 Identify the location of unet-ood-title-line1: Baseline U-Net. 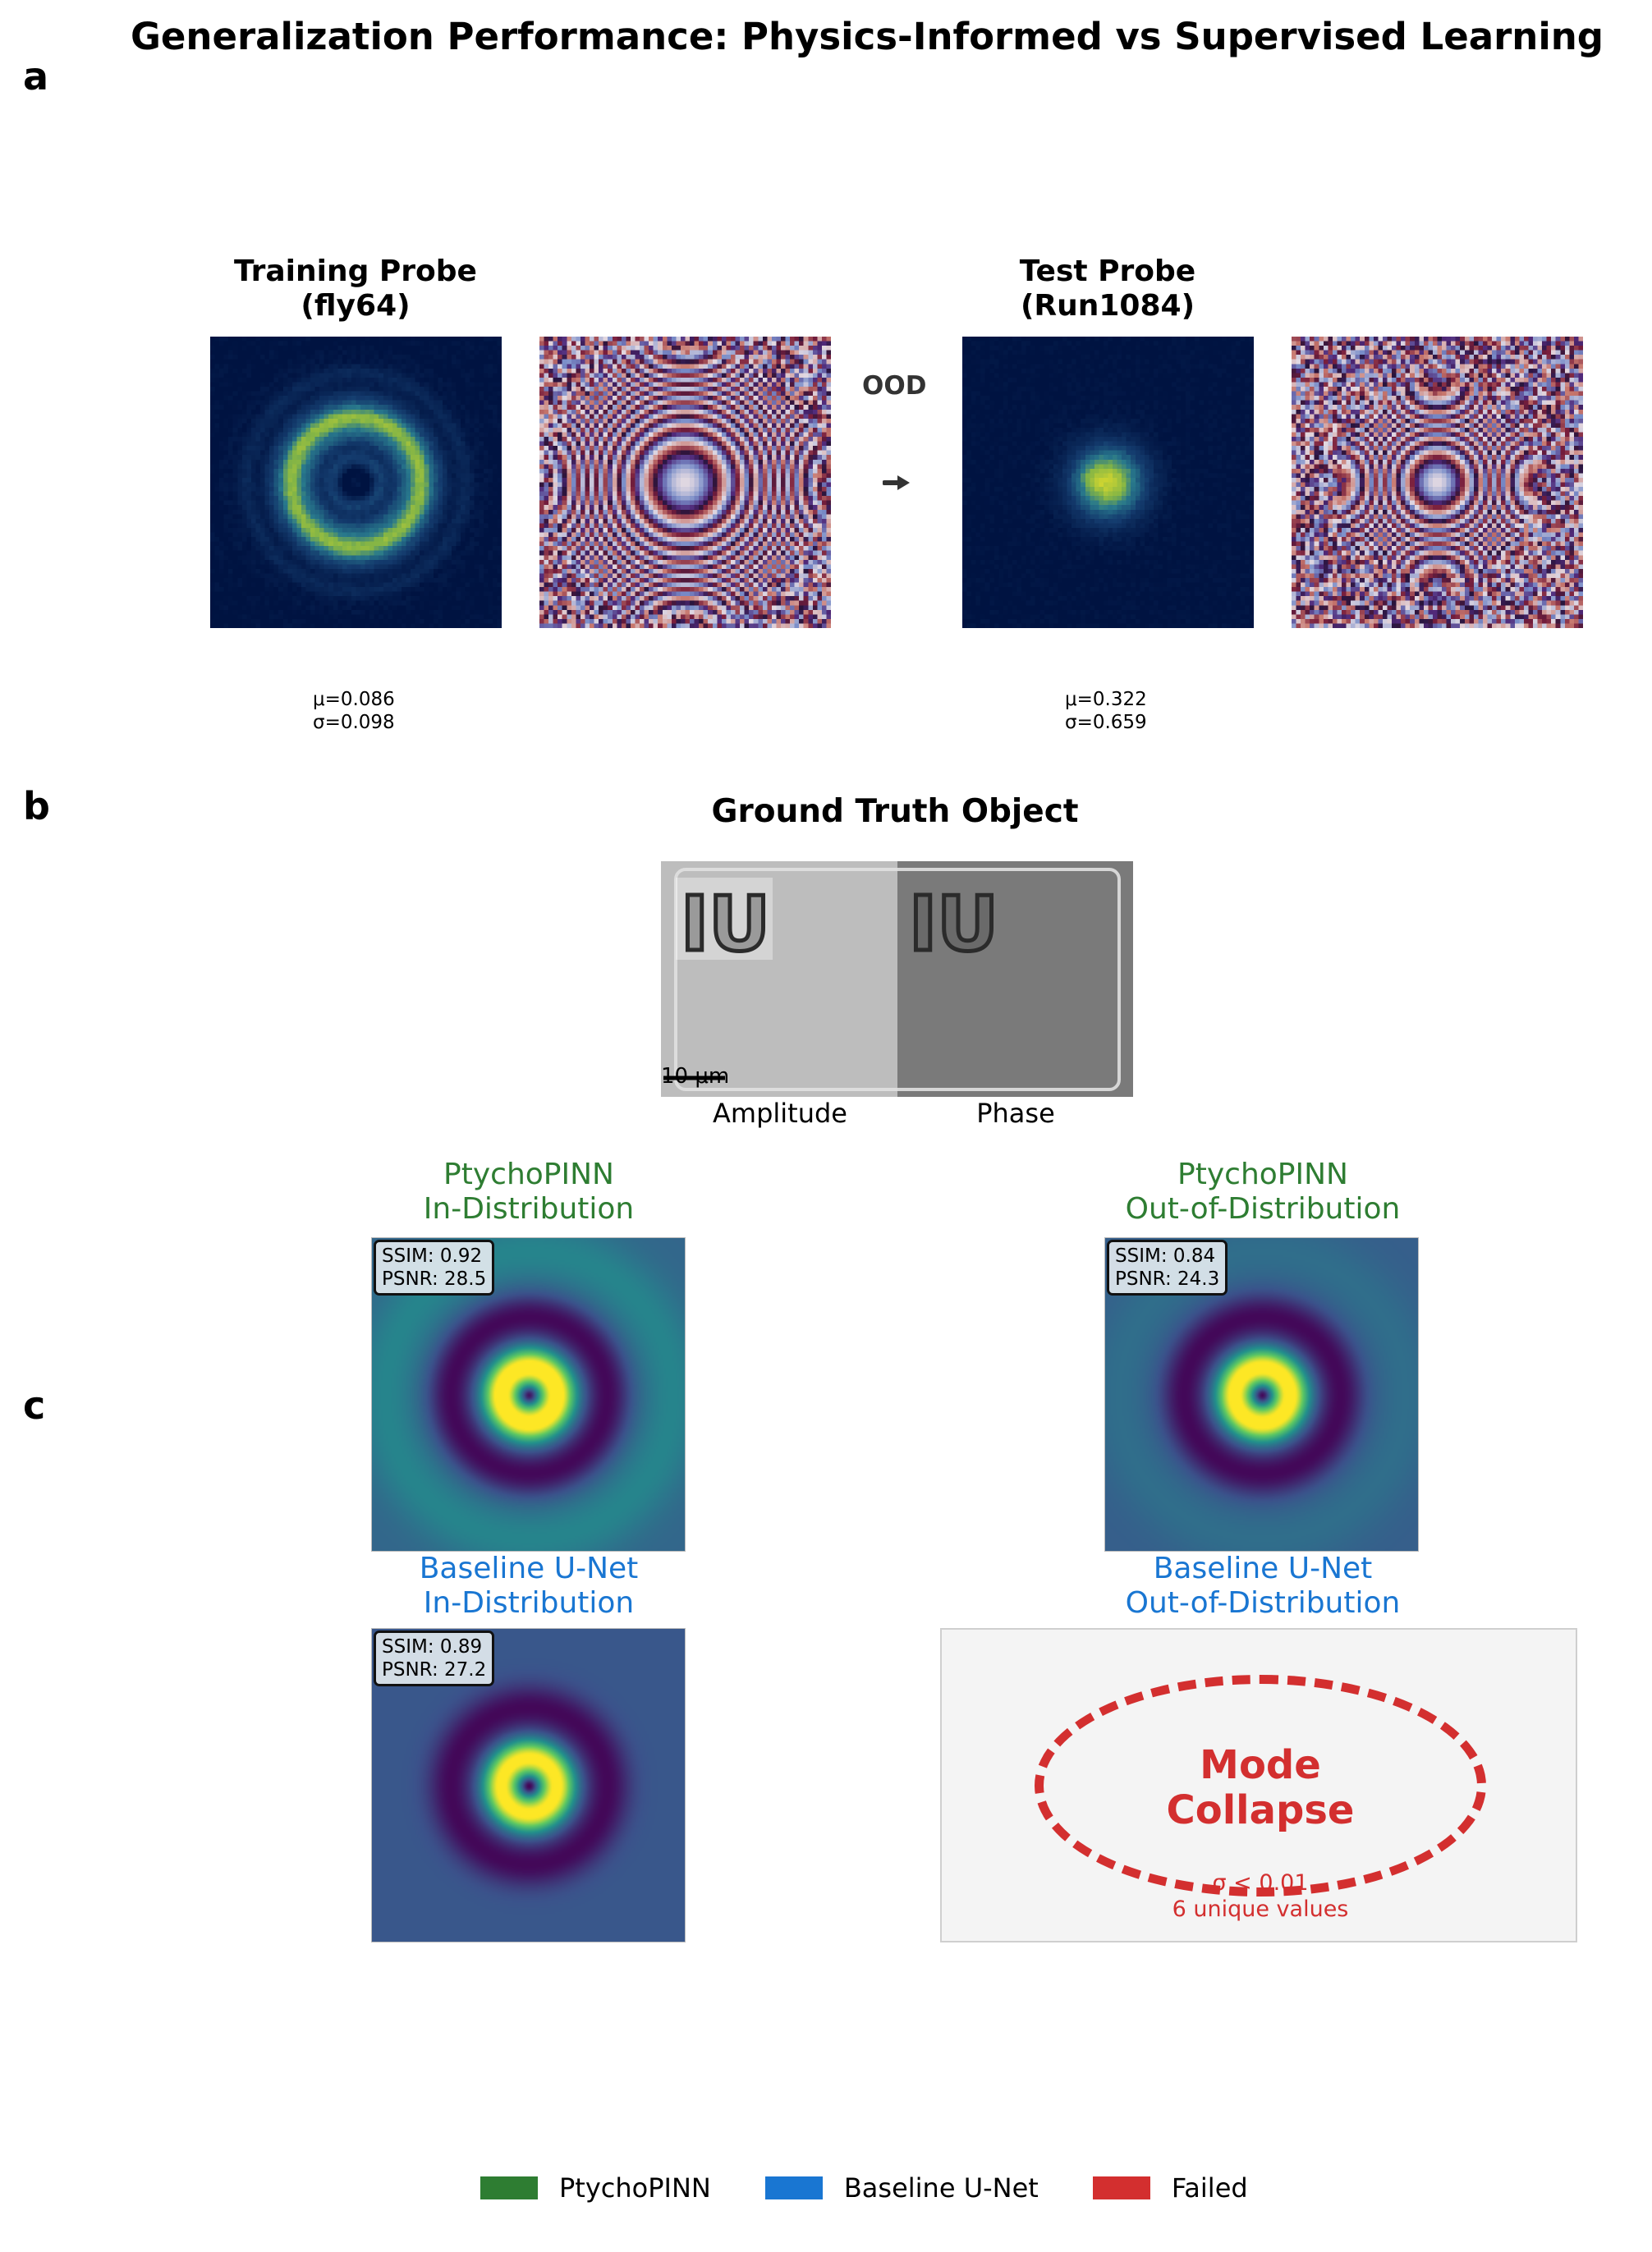
(1263, 1568).